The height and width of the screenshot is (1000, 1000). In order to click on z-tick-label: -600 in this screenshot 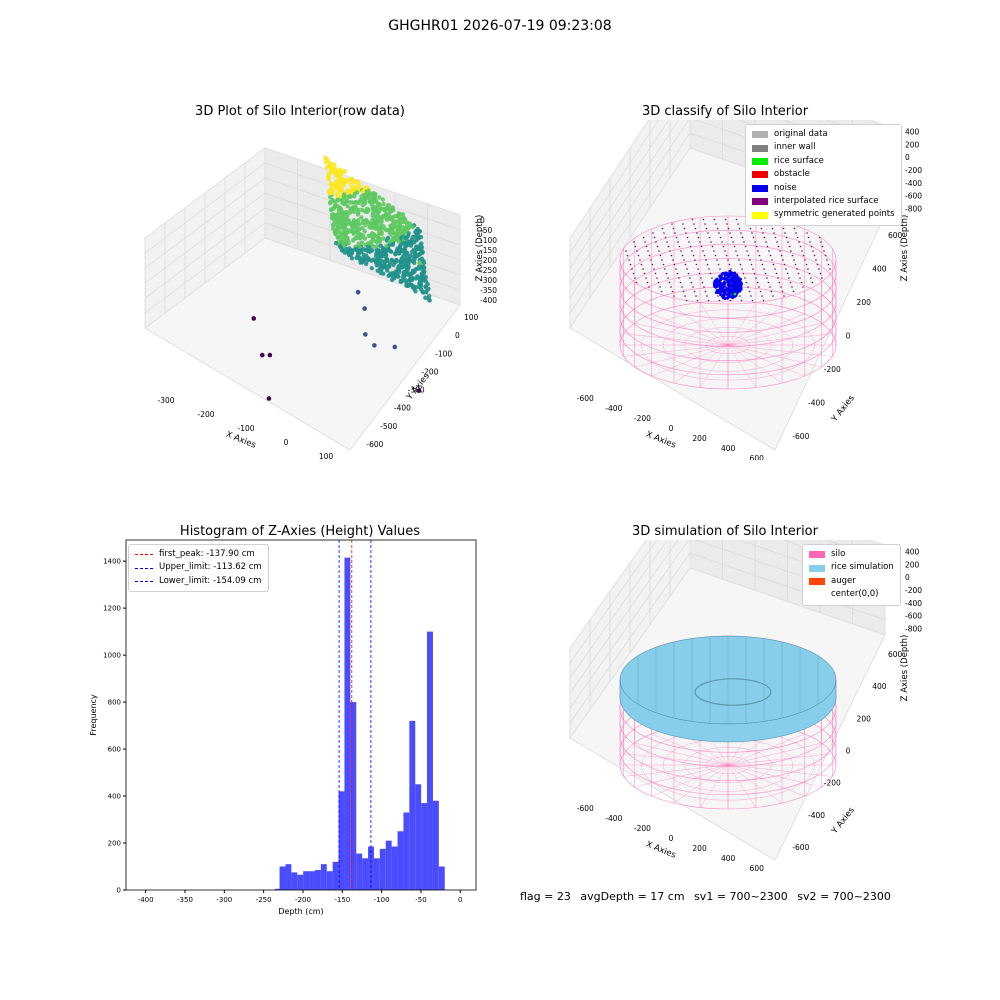, I will do `click(913, 196)`.